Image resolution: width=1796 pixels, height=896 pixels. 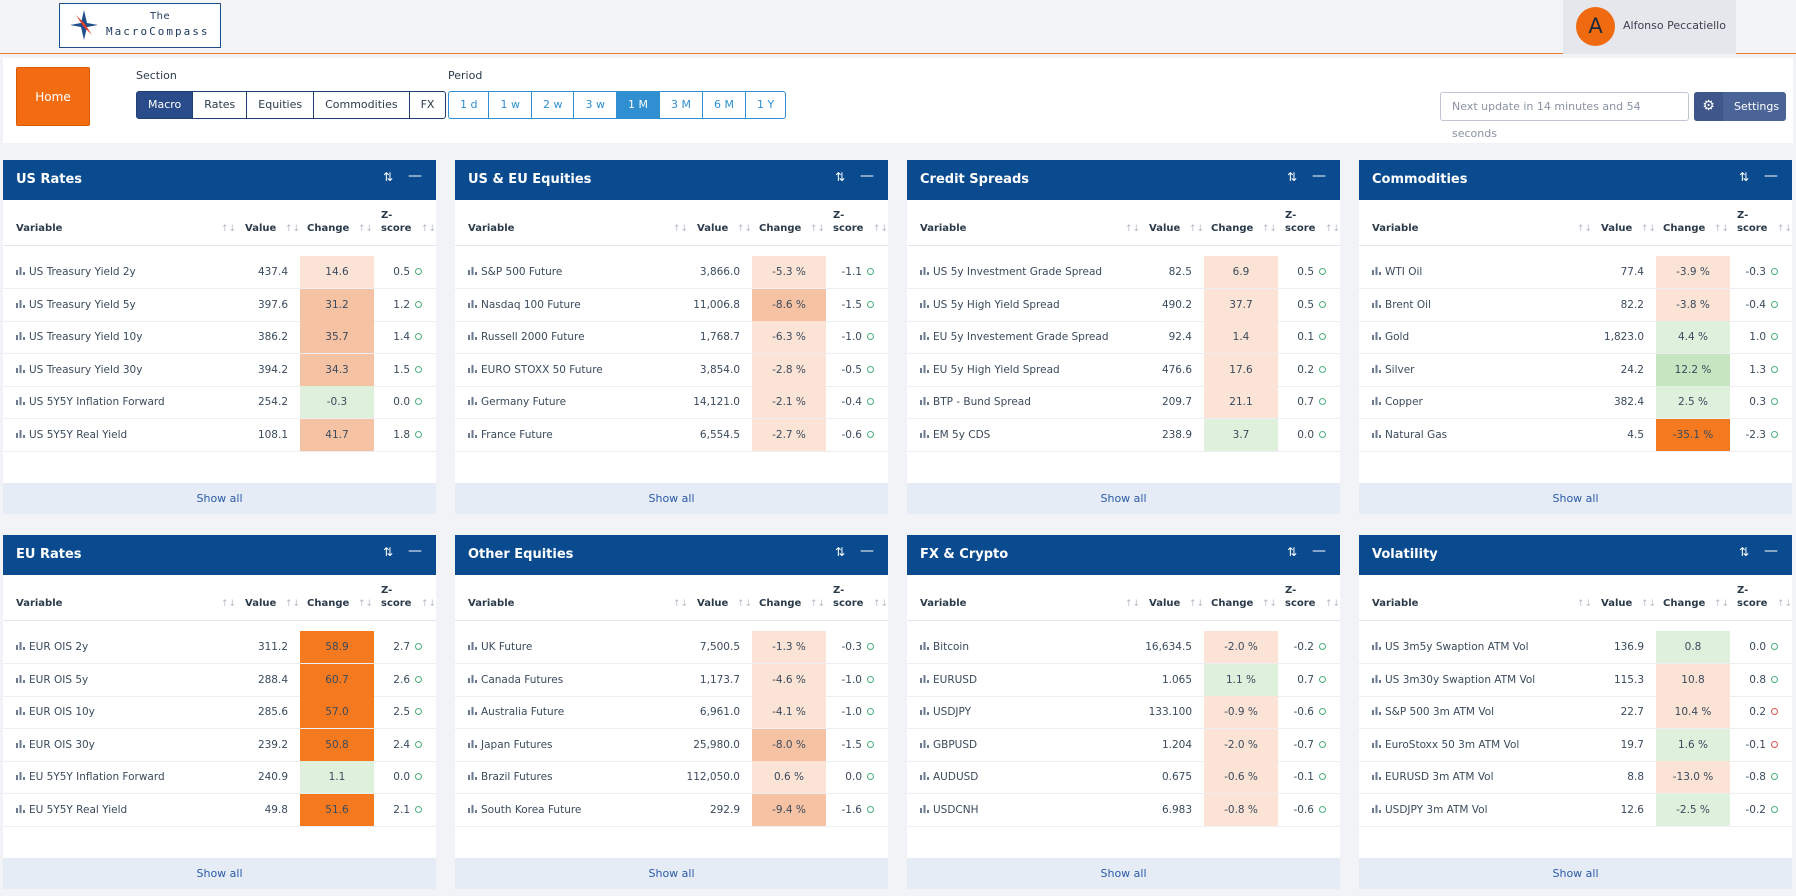 What do you see at coordinates (219, 305) in the screenshot?
I see `table-row: US Treasury Yield 5y 397.6 31.2 1.2` at bounding box center [219, 305].